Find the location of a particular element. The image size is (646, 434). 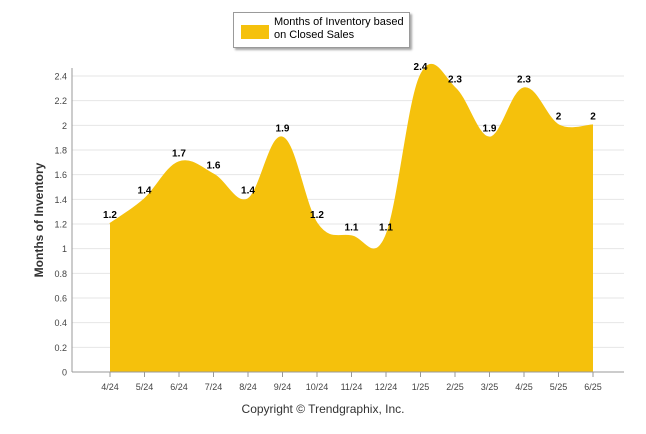

y-tick-label: 0.6 is located at coordinates (60, 299).